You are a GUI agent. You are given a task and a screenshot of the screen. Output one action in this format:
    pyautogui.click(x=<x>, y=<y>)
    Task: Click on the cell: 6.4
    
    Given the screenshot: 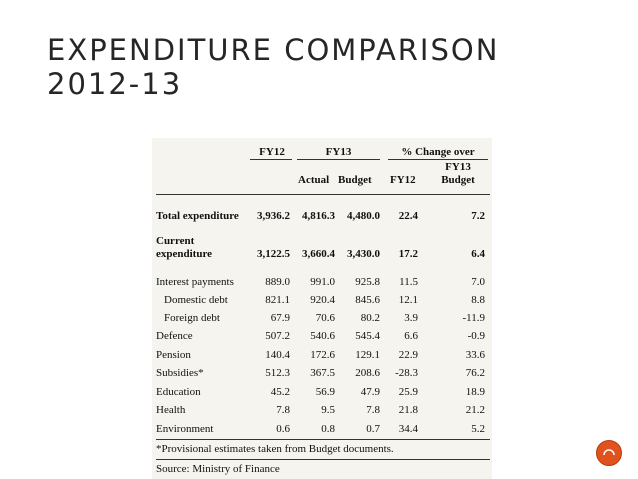 What is the action you would take?
    pyautogui.click(x=478, y=254)
    